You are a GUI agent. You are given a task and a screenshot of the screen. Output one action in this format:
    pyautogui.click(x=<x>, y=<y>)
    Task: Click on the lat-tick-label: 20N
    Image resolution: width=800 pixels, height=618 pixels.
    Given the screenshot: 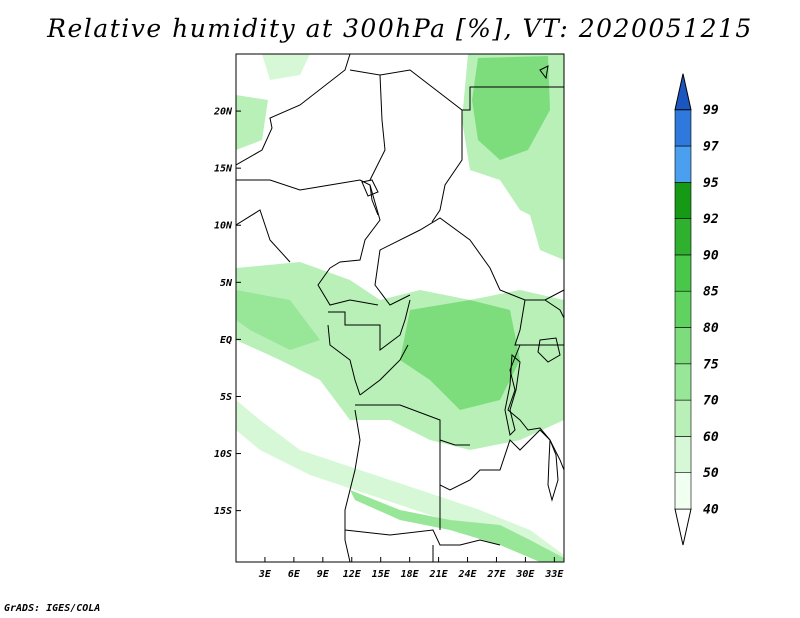 What is the action you would take?
    pyautogui.click(x=223, y=112)
    